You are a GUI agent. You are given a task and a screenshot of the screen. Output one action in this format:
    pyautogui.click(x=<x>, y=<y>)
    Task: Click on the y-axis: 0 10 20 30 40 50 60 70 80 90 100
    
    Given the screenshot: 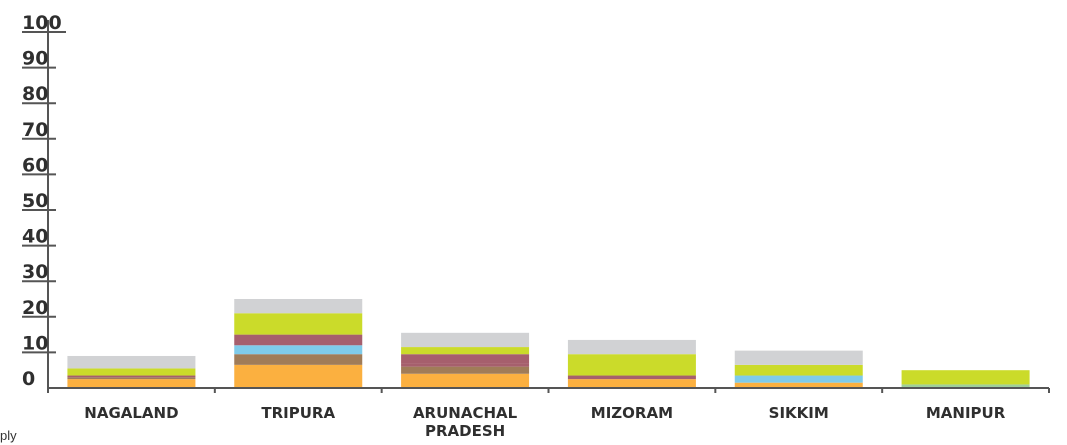 What is the action you would take?
    pyautogui.click(x=44, y=201)
    